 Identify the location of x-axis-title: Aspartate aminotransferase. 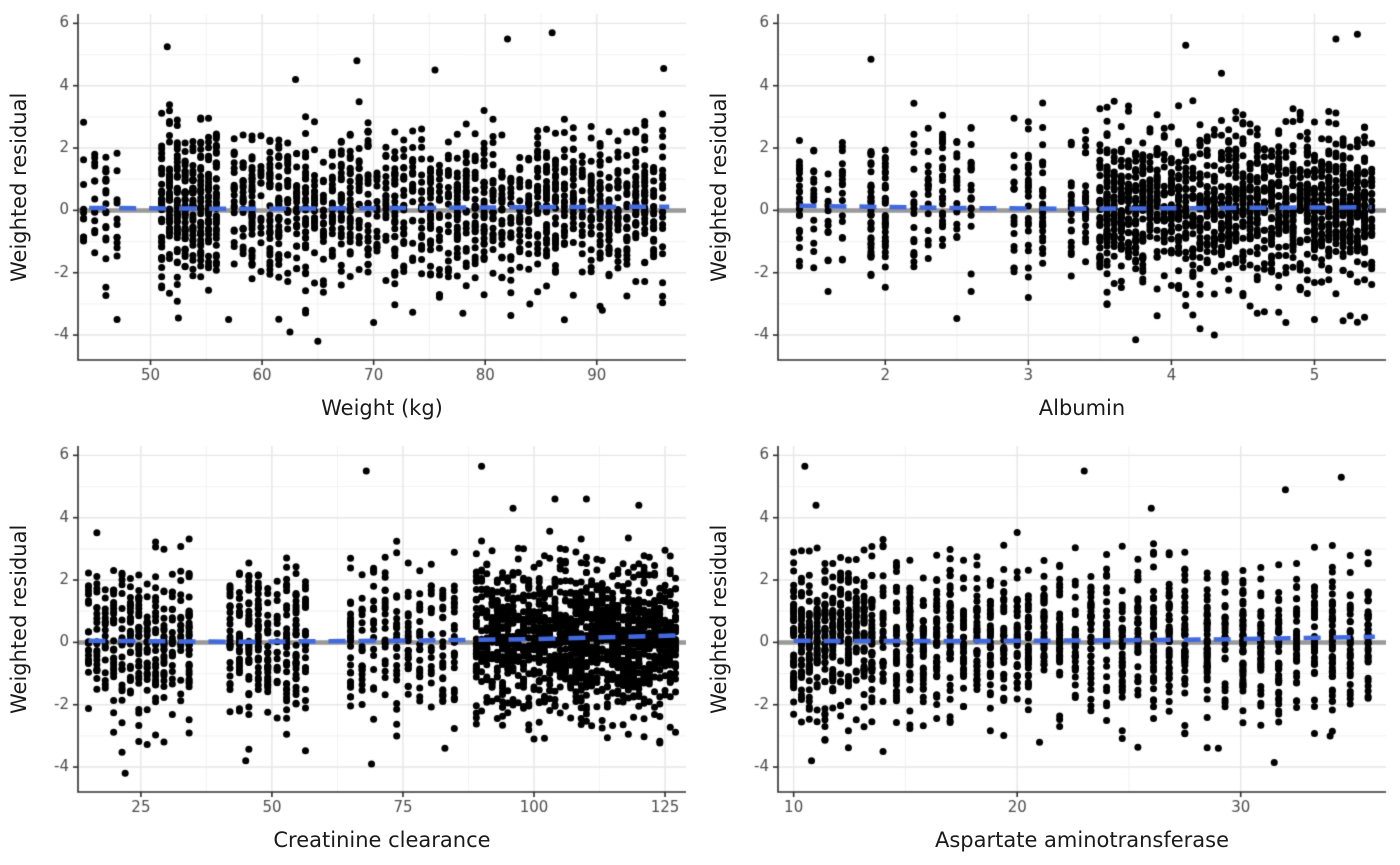
(1082, 840).